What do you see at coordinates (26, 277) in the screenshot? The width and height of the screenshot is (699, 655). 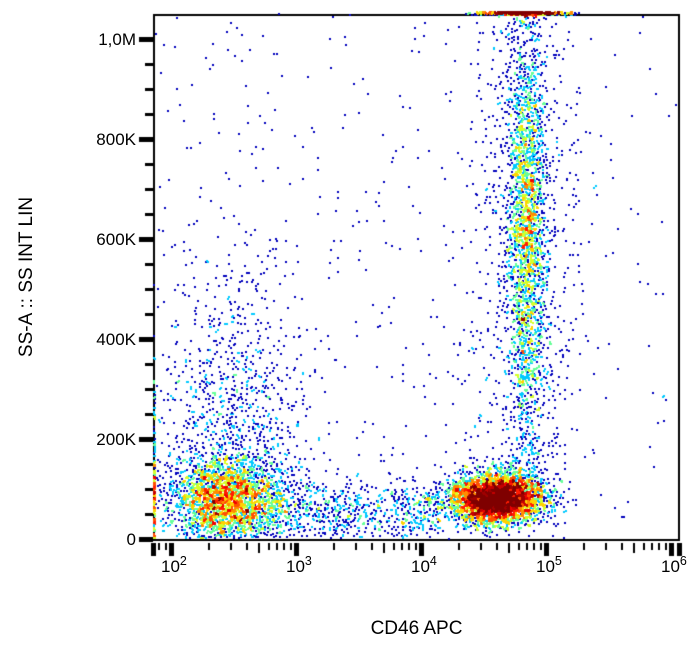 I see `y-axis-title: SS-A :: SS INT LIN` at bounding box center [26, 277].